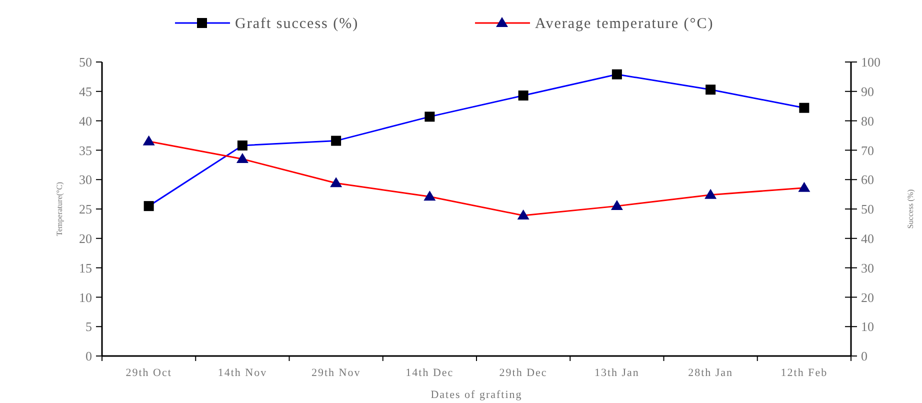 Image resolution: width=922 pixels, height=403 pixels. I want to click on y2-tick-label: 20, so click(867, 297).